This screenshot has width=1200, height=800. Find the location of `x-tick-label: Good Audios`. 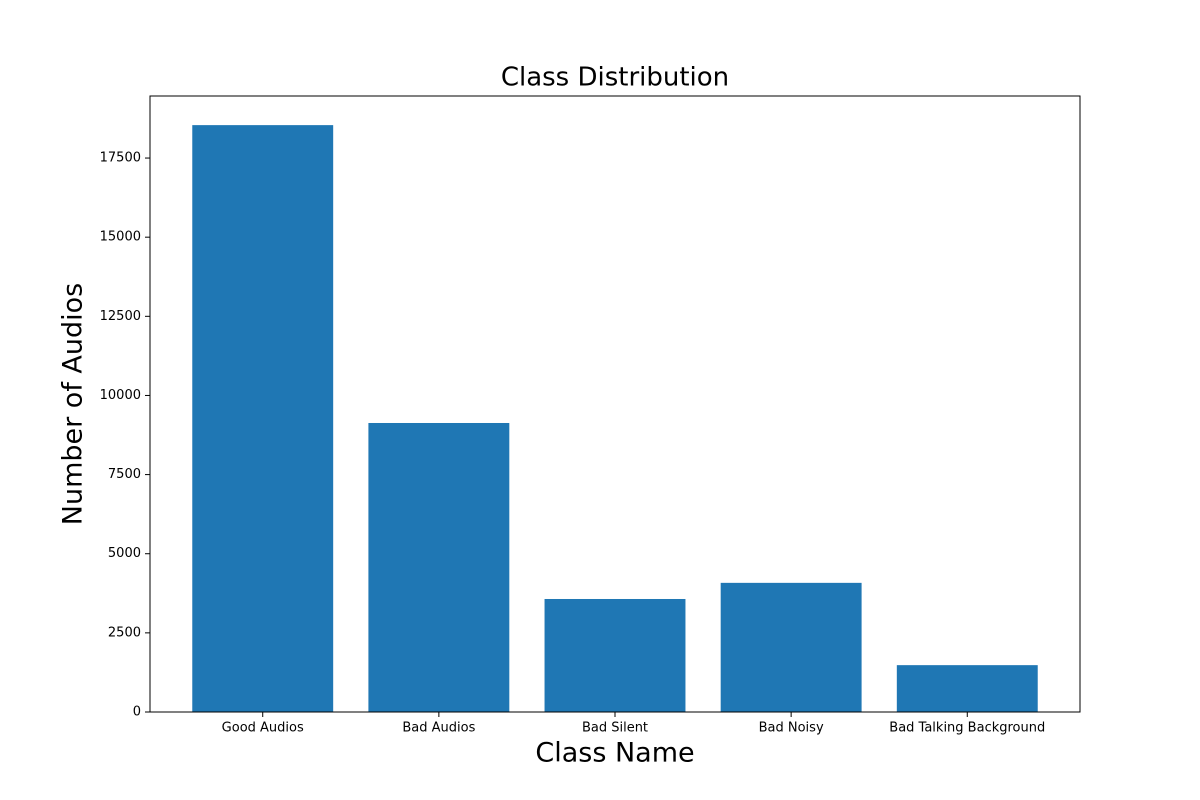

x-tick-label: Good Audios is located at coordinates (263, 728).